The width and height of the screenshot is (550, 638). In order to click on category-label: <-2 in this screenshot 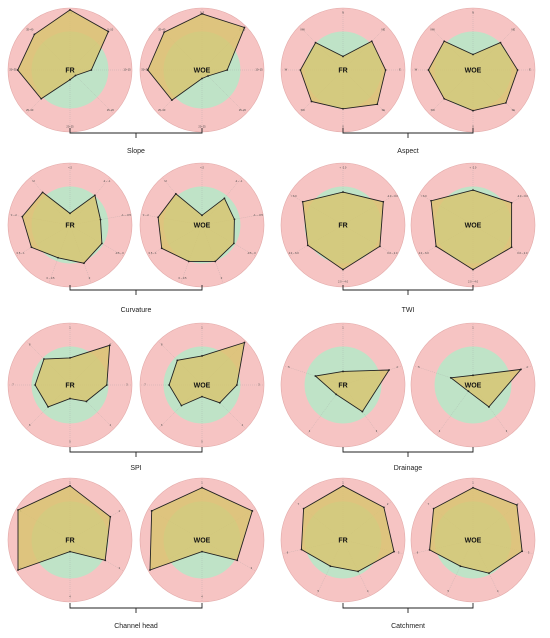, I will do `click(70, 168)`.